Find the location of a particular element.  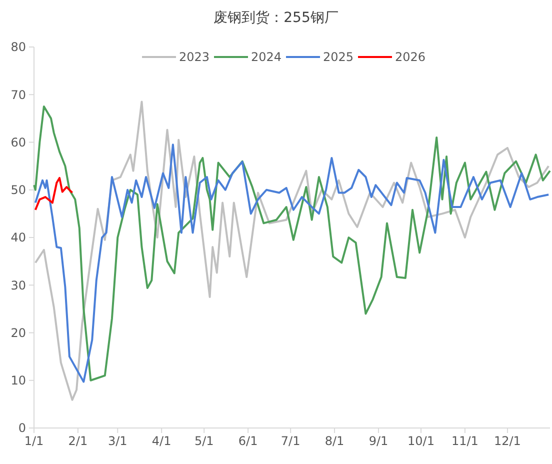

y-tick-label: 20 is located at coordinates (18, 333).